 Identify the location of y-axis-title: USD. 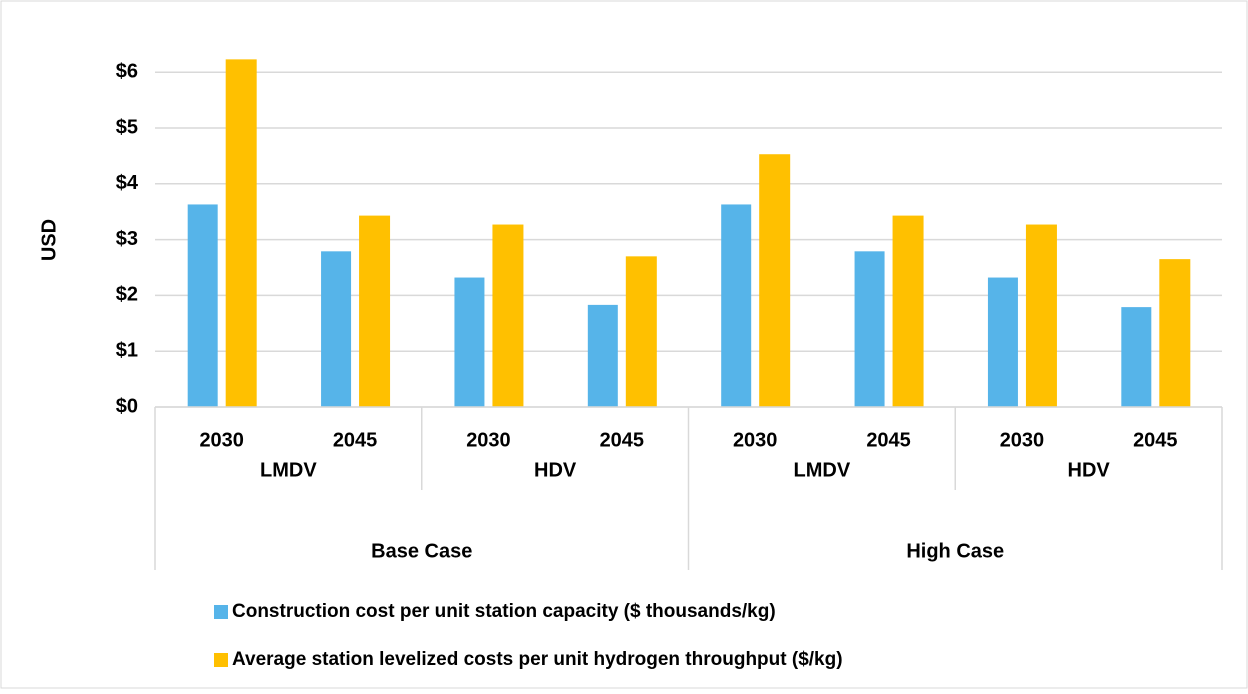
(49, 240).